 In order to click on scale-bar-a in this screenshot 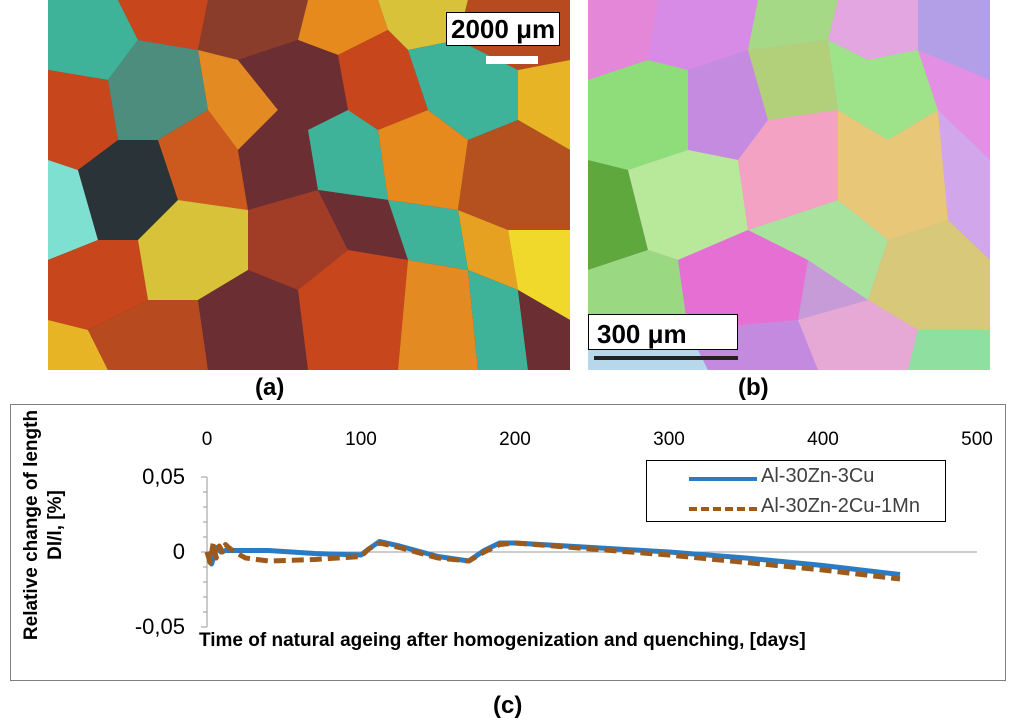, I will do `click(512, 60)`.